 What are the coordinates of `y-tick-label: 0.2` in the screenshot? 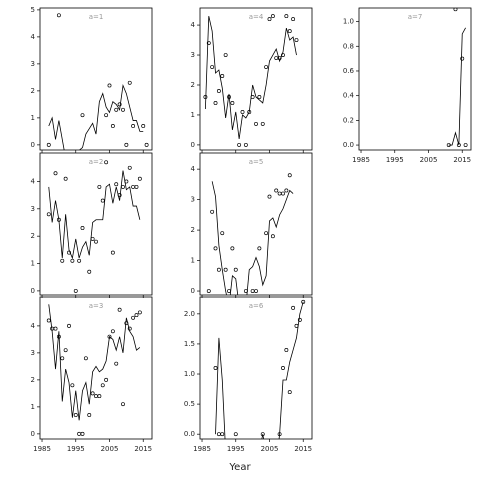 It's located at (348, 120).